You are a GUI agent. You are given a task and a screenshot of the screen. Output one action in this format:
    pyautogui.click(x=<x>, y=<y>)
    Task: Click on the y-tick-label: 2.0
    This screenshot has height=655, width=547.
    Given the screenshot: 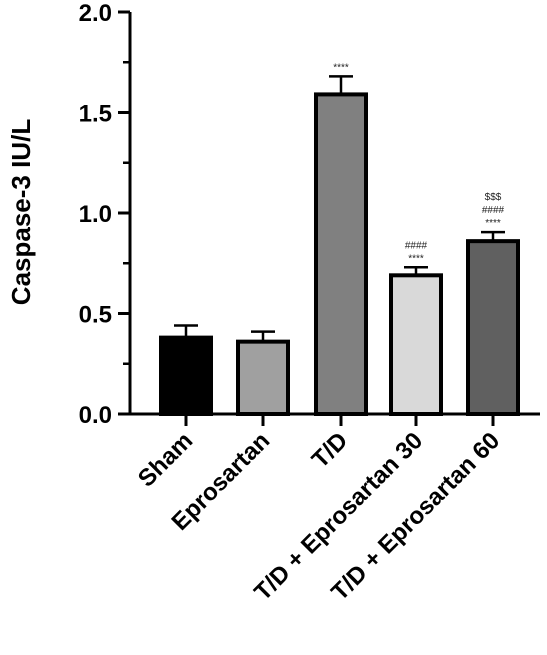 What is the action you would take?
    pyautogui.click(x=95, y=13)
    